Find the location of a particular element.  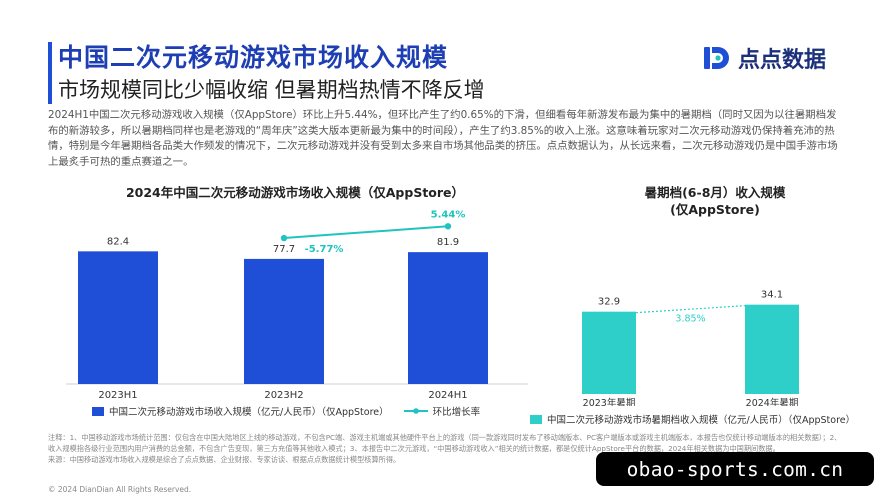

growth-value-label: -5.77% is located at coordinates (324, 249).